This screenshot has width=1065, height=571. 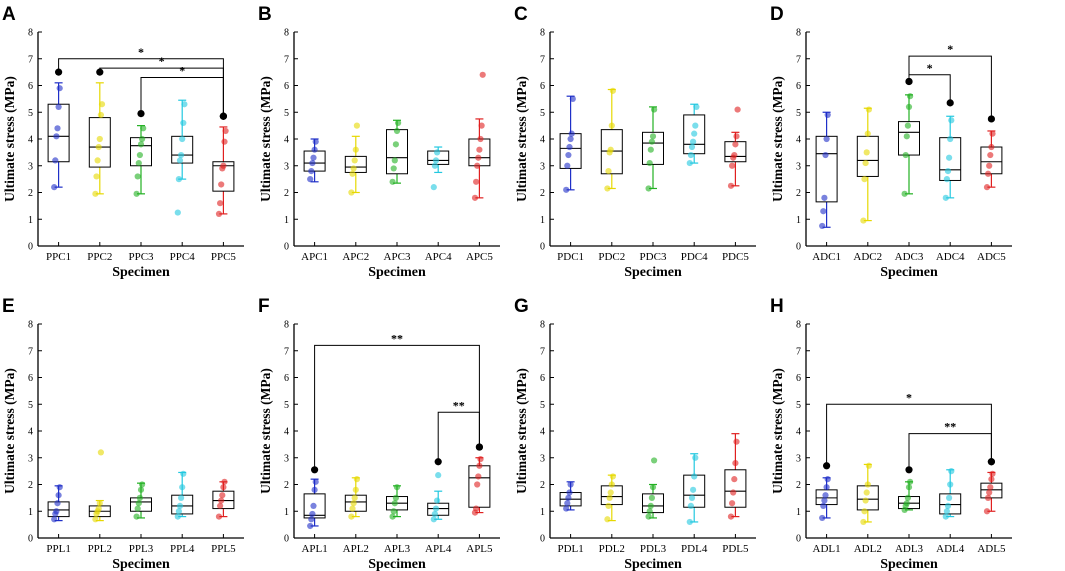 What do you see at coordinates (397, 549) in the screenshot?
I see `category-label: APL3` at bounding box center [397, 549].